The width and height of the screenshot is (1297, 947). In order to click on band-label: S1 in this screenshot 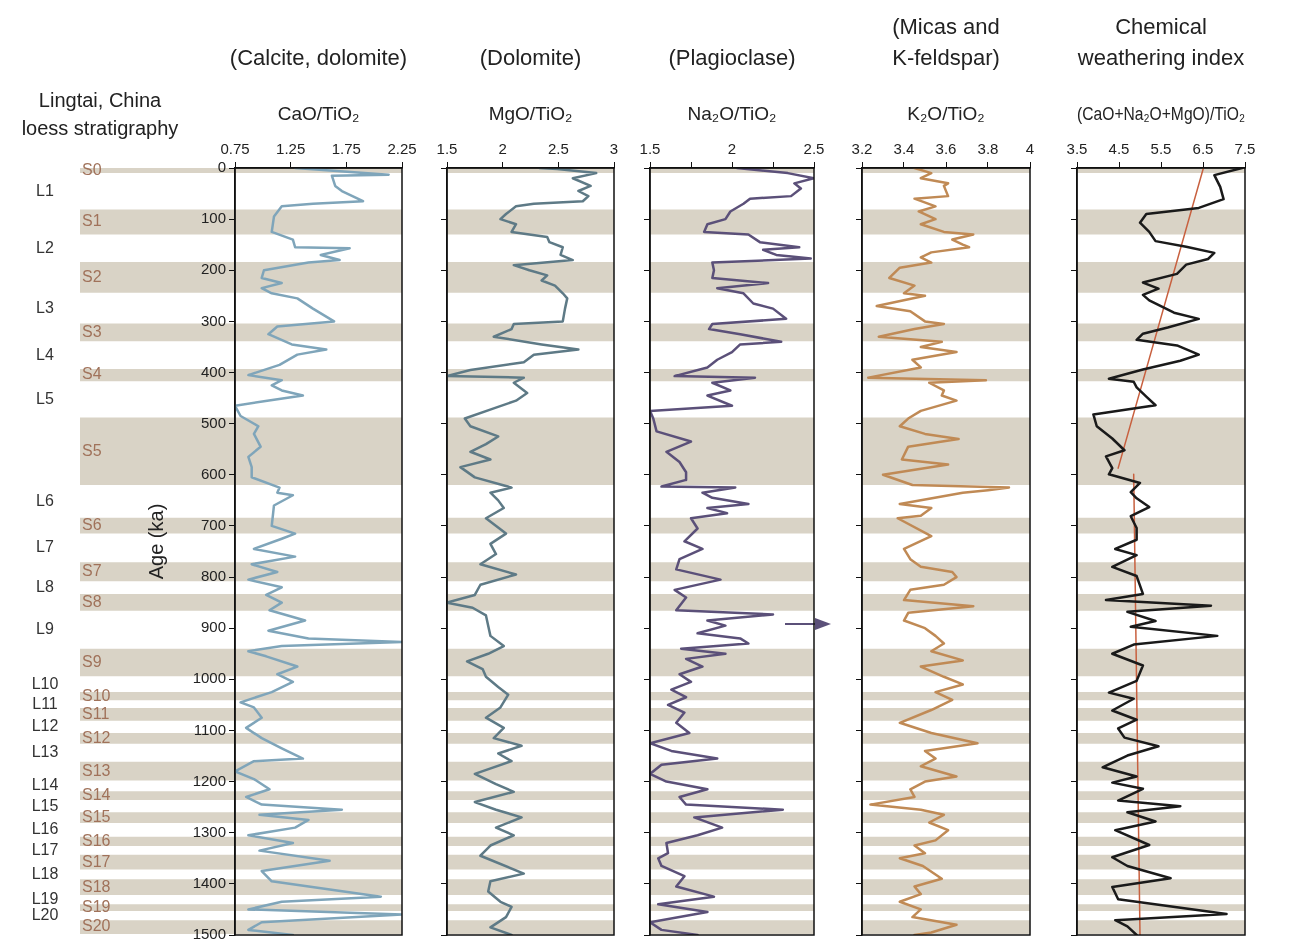, I will do `click(92, 221)`.